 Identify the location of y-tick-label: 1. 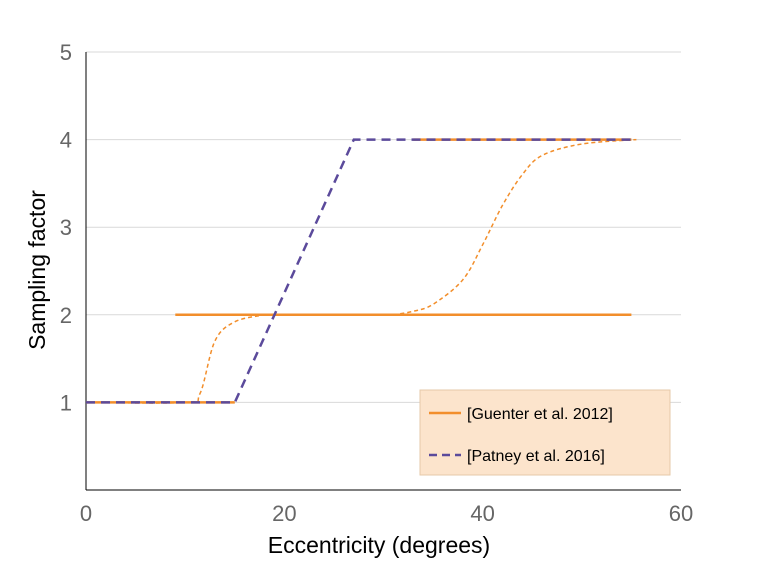
(66, 402).